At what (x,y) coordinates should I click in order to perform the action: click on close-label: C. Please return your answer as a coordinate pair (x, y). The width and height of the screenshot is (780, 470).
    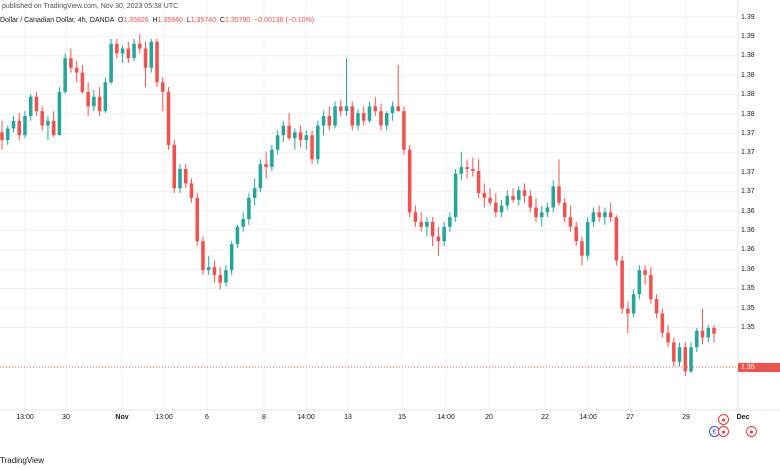
    Looking at the image, I should click on (222, 20).